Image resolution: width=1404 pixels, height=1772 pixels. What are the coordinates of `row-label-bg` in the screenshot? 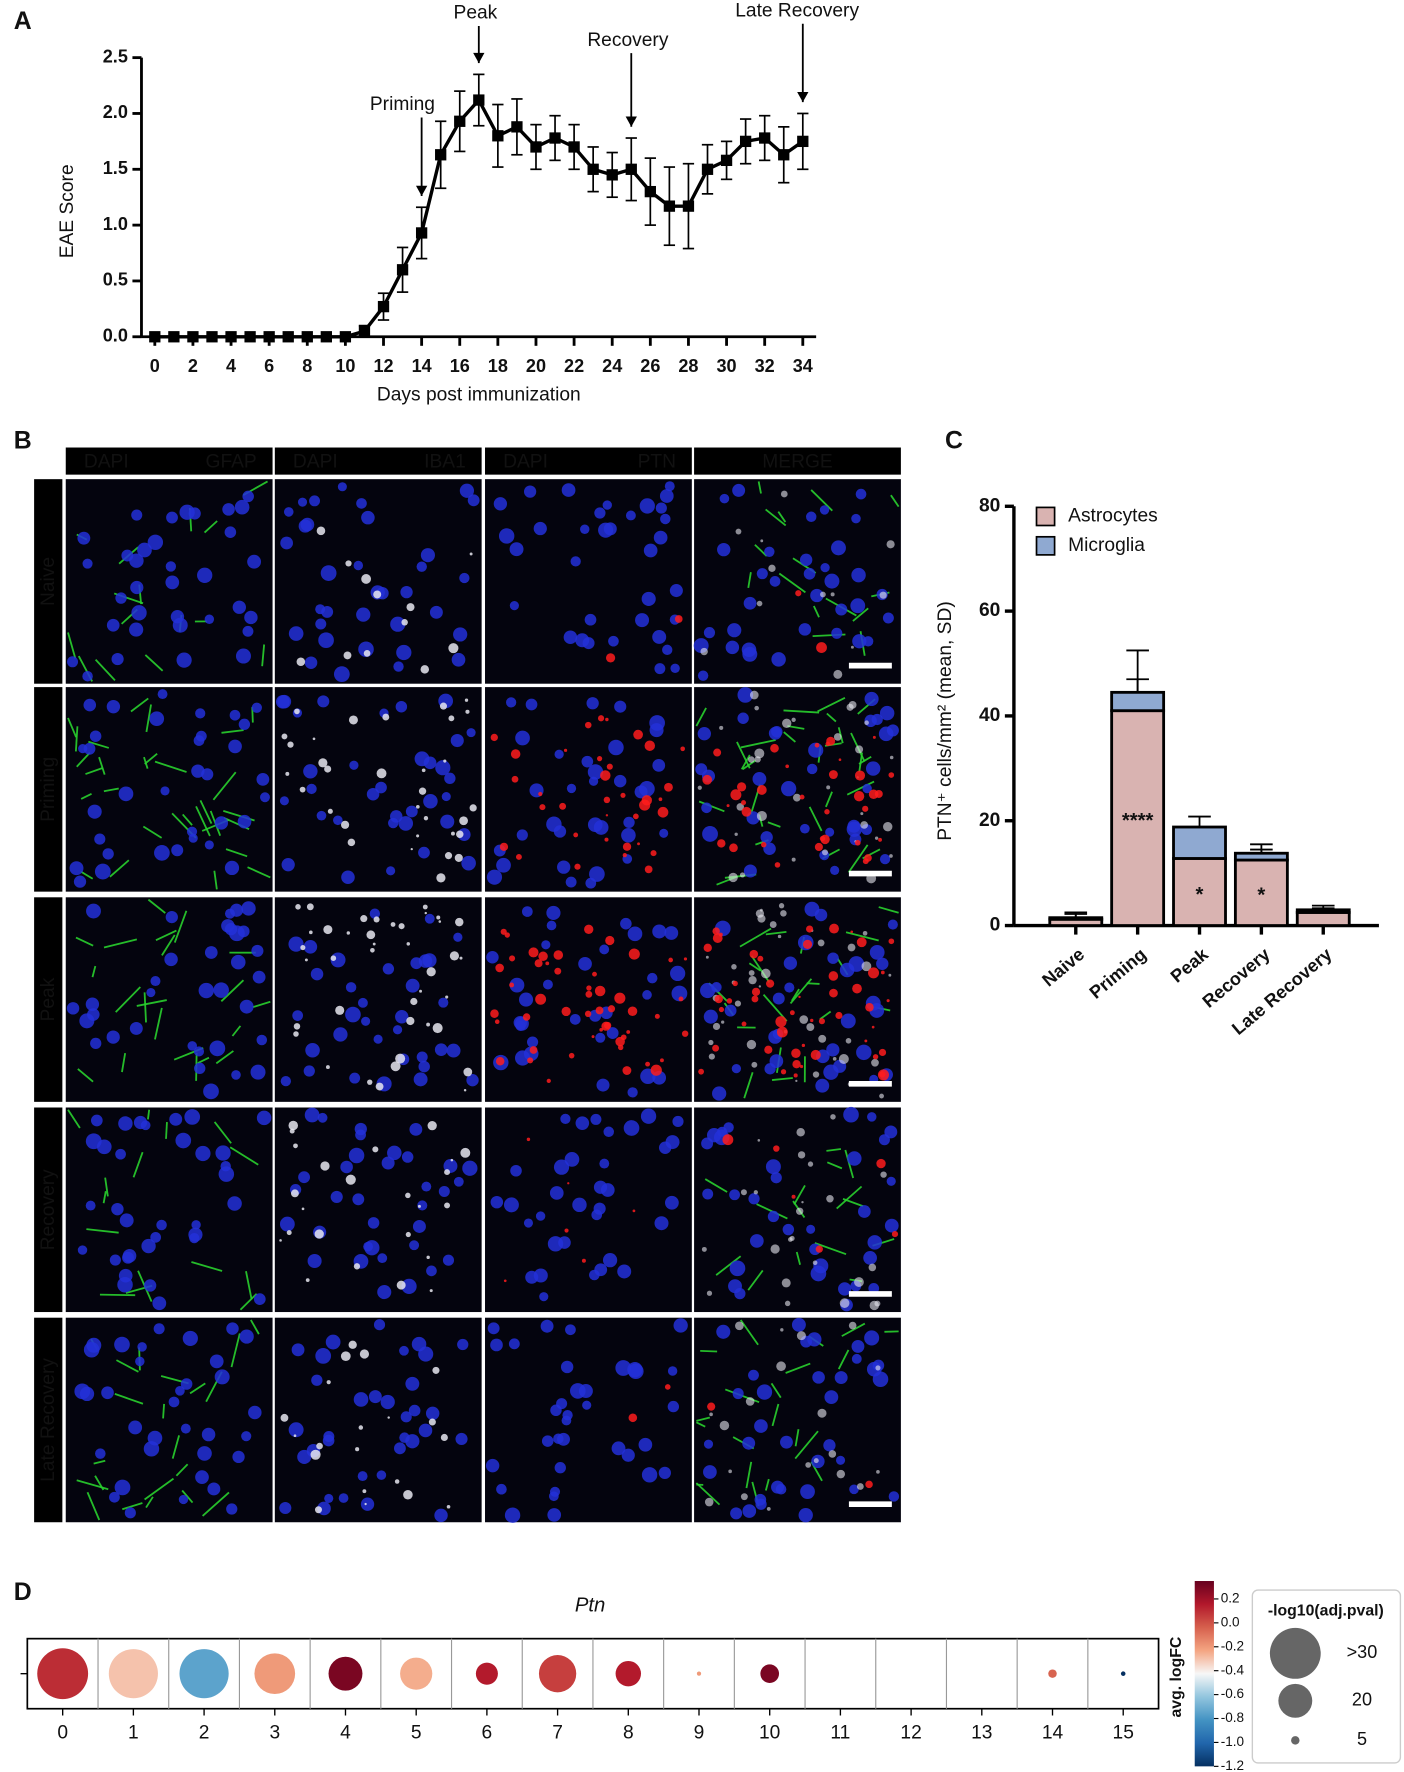 It's located at (48, 999).